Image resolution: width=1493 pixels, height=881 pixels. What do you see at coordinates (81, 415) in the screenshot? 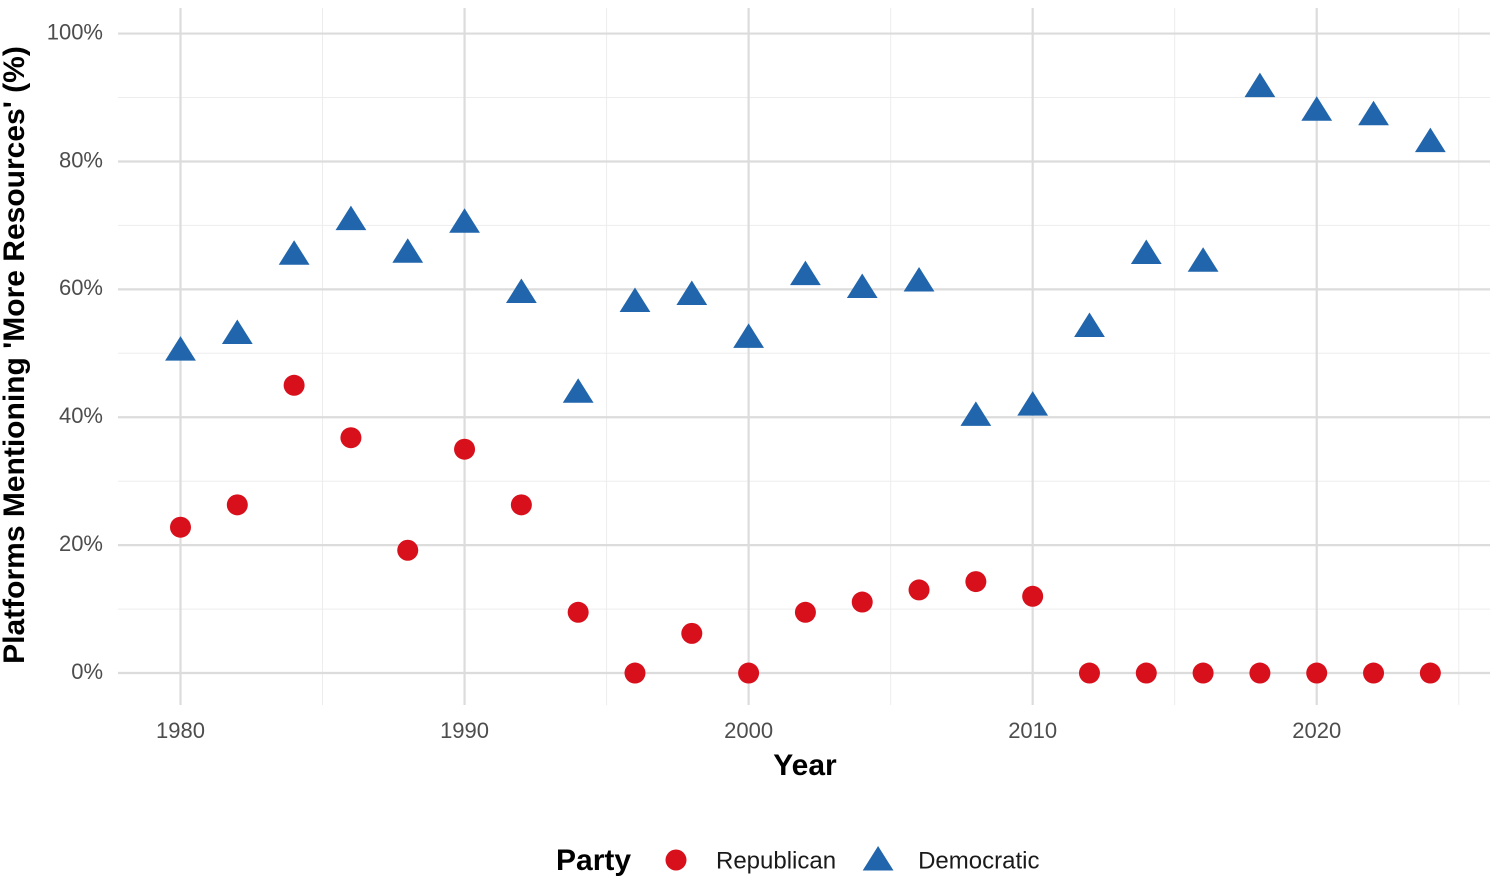
I see `y-tick-label: 40%` at bounding box center [81, 415].